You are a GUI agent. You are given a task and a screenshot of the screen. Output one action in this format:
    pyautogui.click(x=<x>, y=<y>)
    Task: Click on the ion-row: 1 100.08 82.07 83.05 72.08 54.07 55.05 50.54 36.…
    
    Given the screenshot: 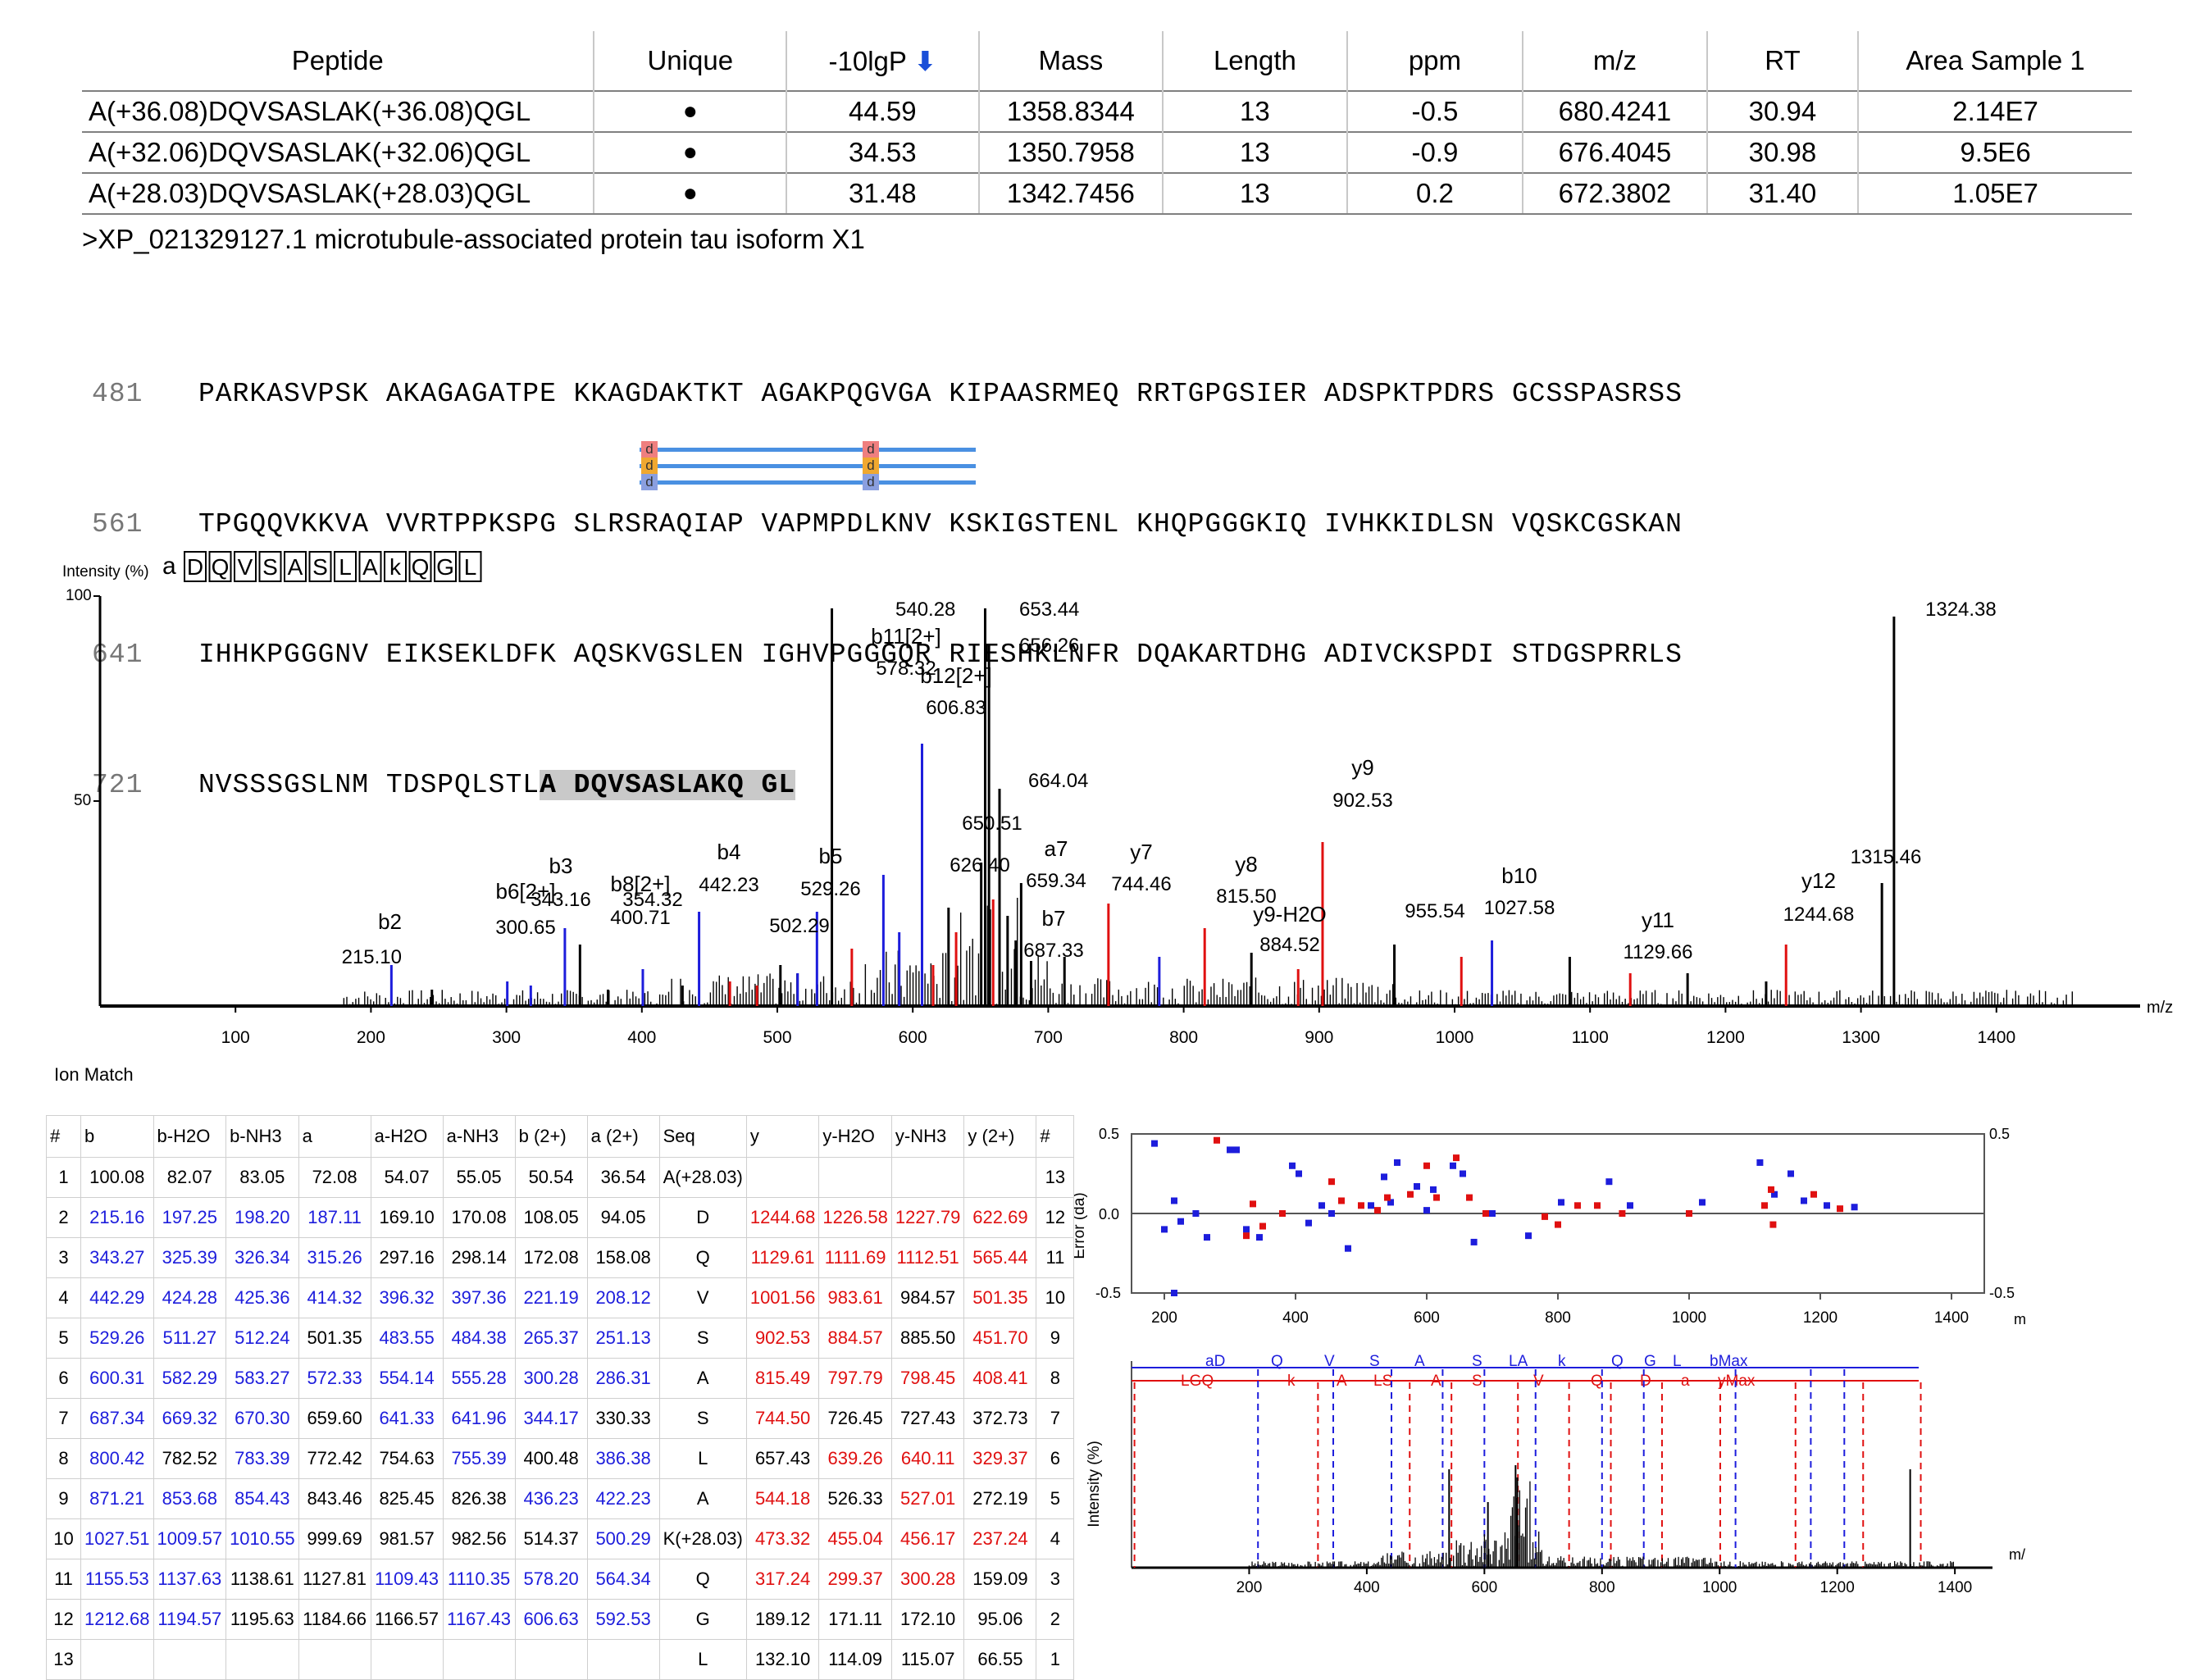 What is the action you would take?
    pyautogui.click(x=560, y=1178)
    